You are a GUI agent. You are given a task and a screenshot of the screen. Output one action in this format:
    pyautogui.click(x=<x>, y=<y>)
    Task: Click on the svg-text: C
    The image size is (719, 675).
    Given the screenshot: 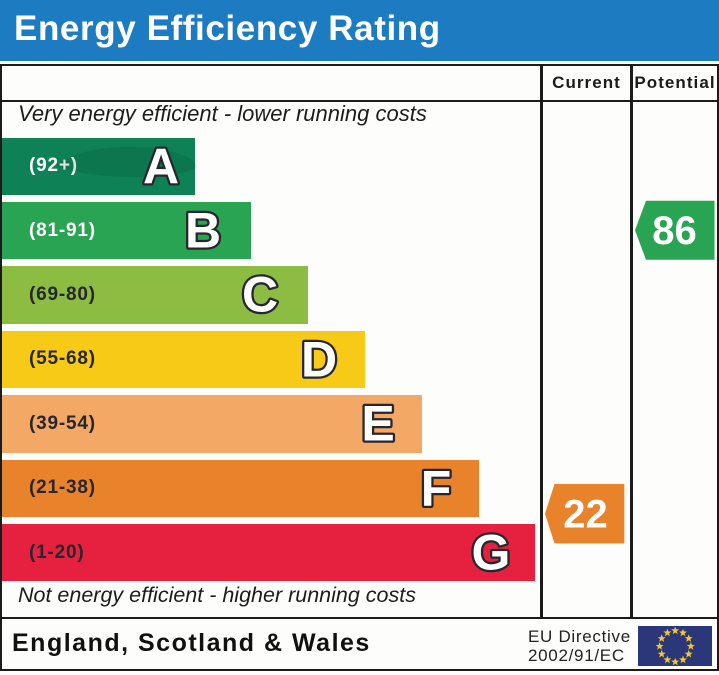 What is the action you would take?
    pyautogui.click(x=260, y=295)
    